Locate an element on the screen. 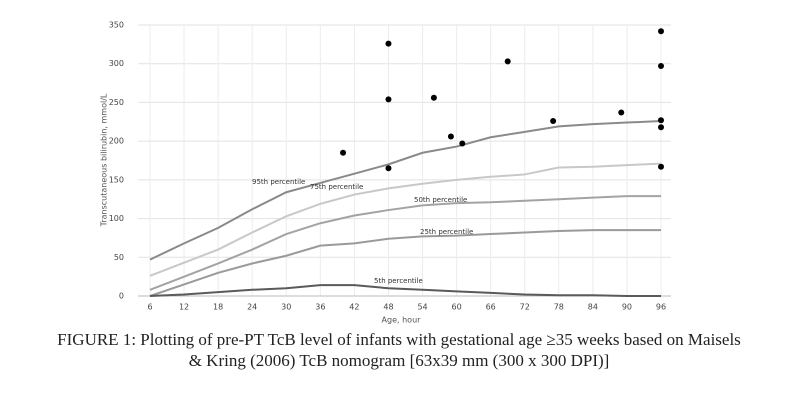 Image resolution: width=798 pixels, height=411 pixels. x-tick-label: 36 is located at coordinates (320, 307).